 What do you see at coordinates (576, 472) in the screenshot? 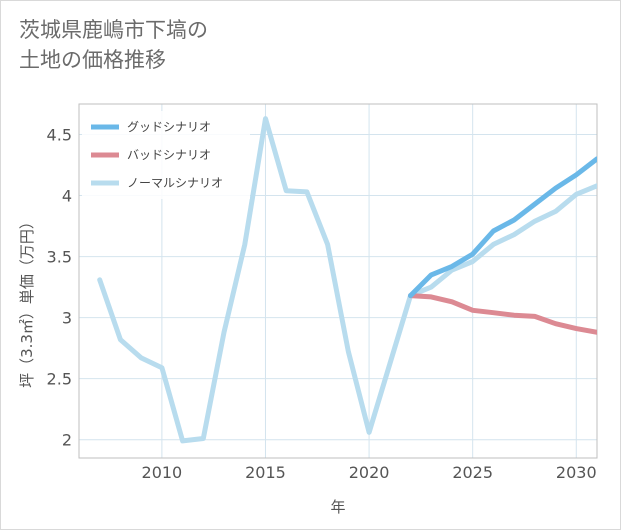
I see `x-tick-label: 2030` at bounding box center [576, 472].